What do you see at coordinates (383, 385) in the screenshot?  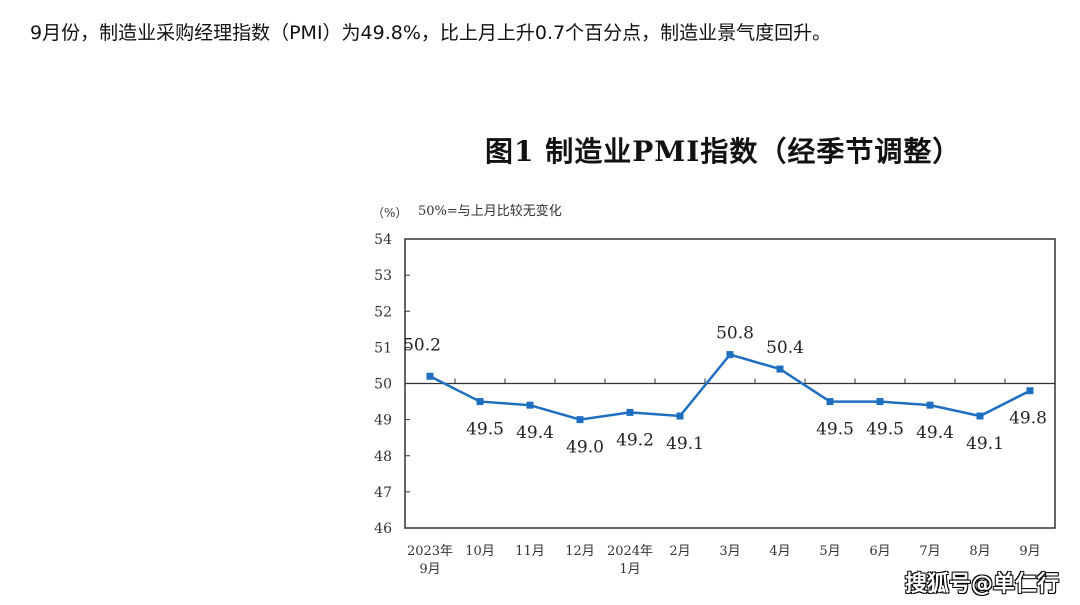 I see `y-tick-label: 50` at bounding box center [383, 385].